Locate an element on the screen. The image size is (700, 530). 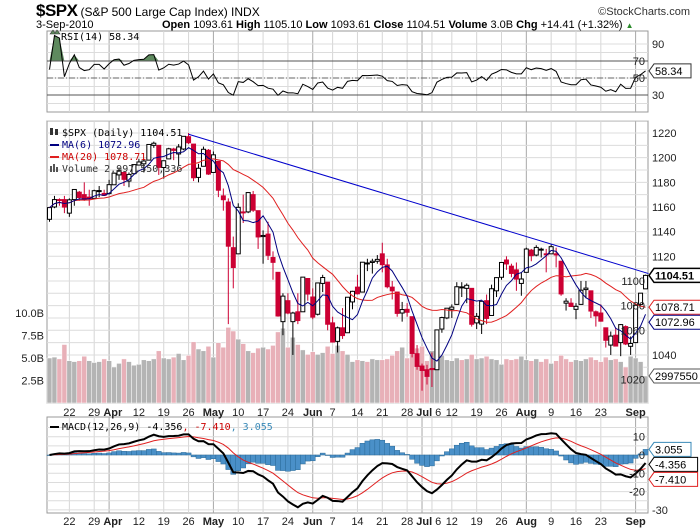
x-tick-label: 12 is located at coordinates (452, 413).